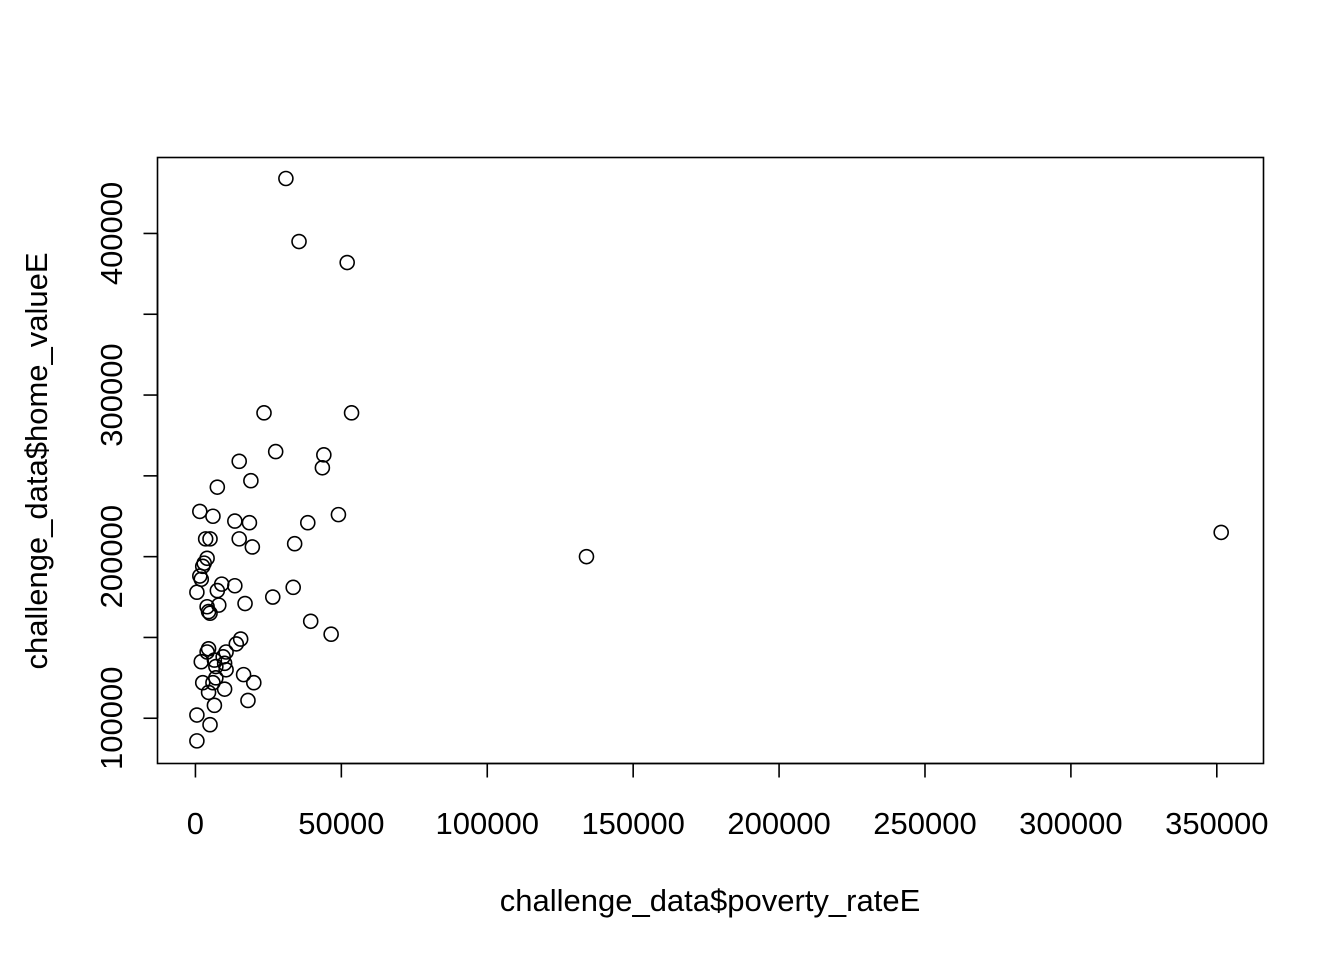 The image size is (1344, 960). Describe the element at coordinates (111, 556) in the screenshot. I see `y-tick-label: 200000` at that location.